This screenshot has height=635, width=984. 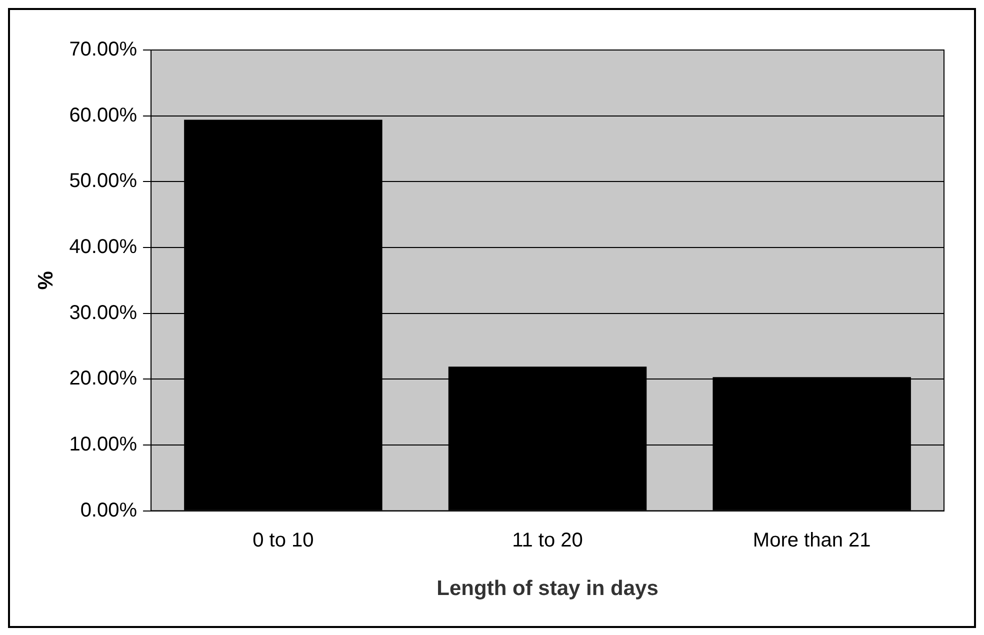 I want to click on y-tick-label: 0.00%, so click(x=109, y=510).